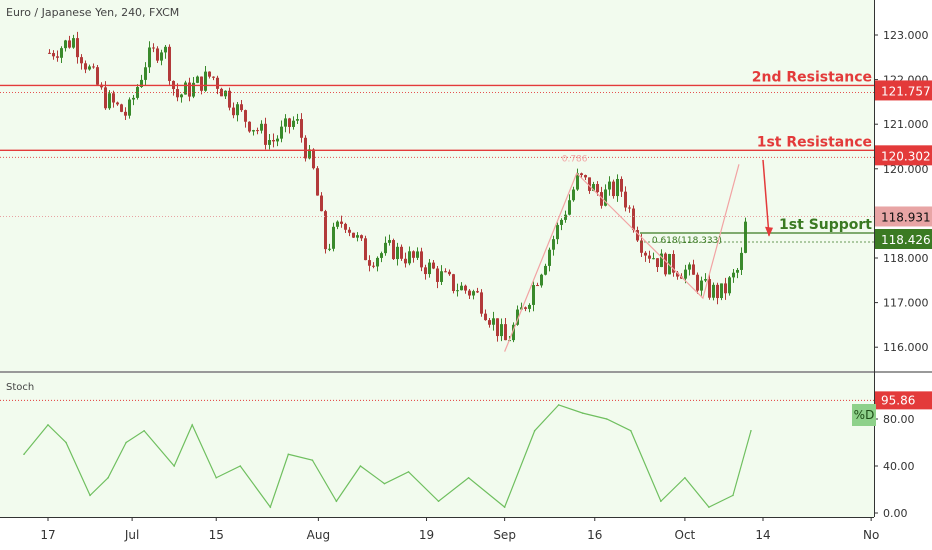 The image size is (932, 550). Describe the element at coordinates (898, 400) in the screenshot. I see `stoch-reference-label: 95.86` at that location.